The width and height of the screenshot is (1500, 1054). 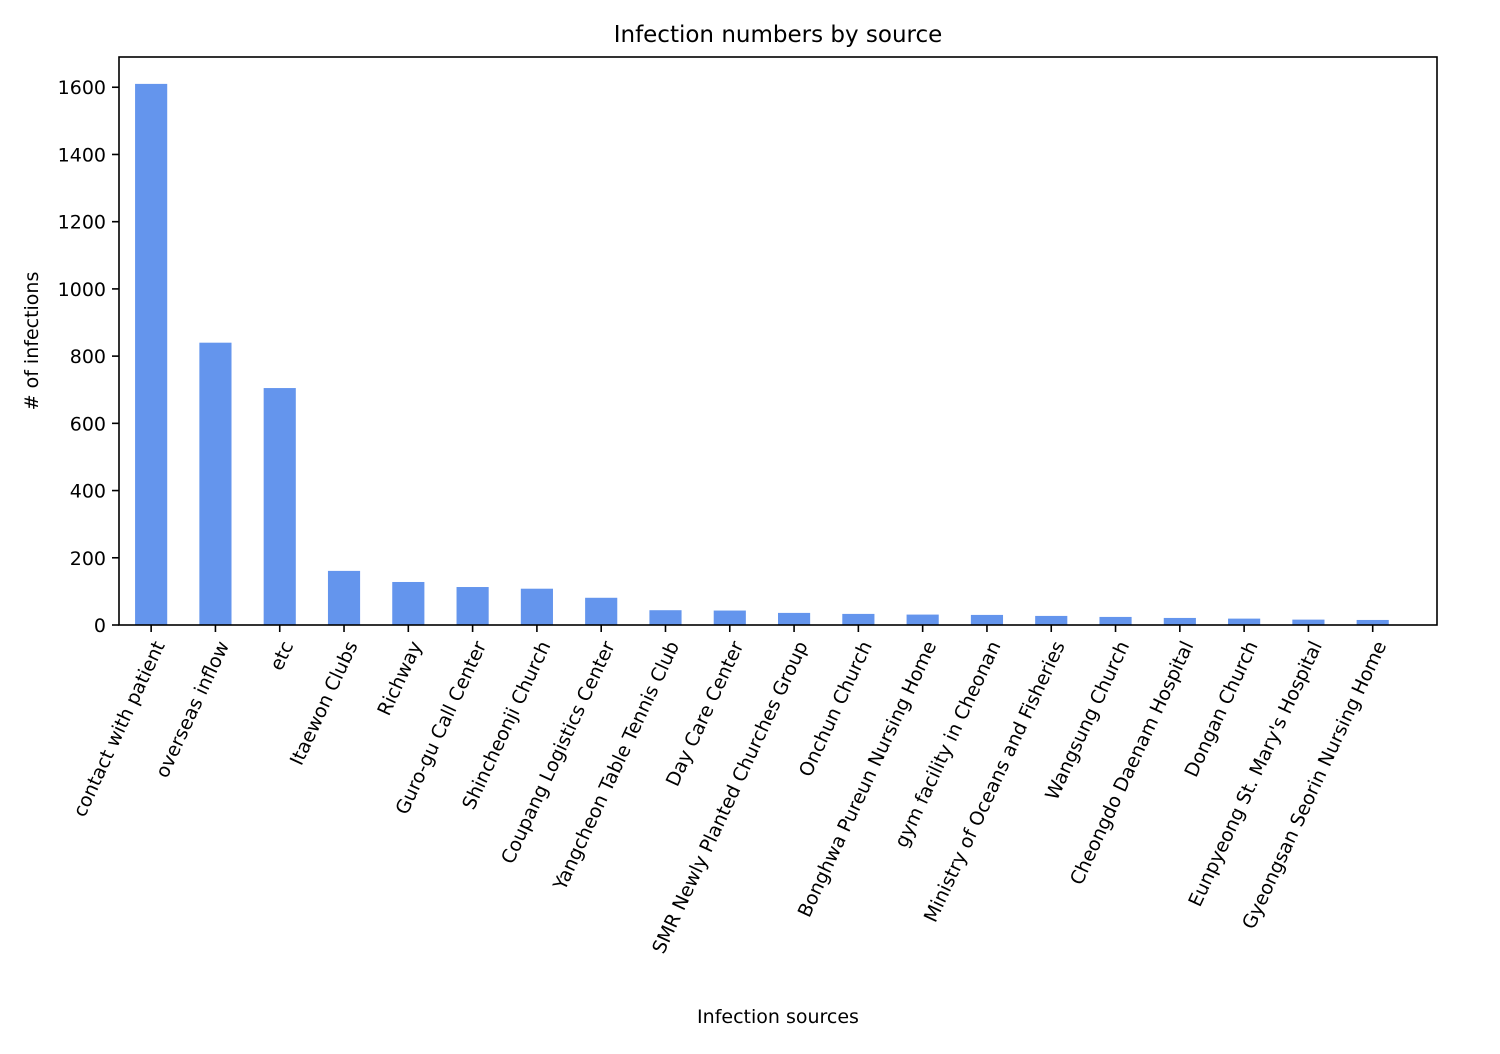 I want to click on y-tick-label: 200, so click(x=88, y=559).